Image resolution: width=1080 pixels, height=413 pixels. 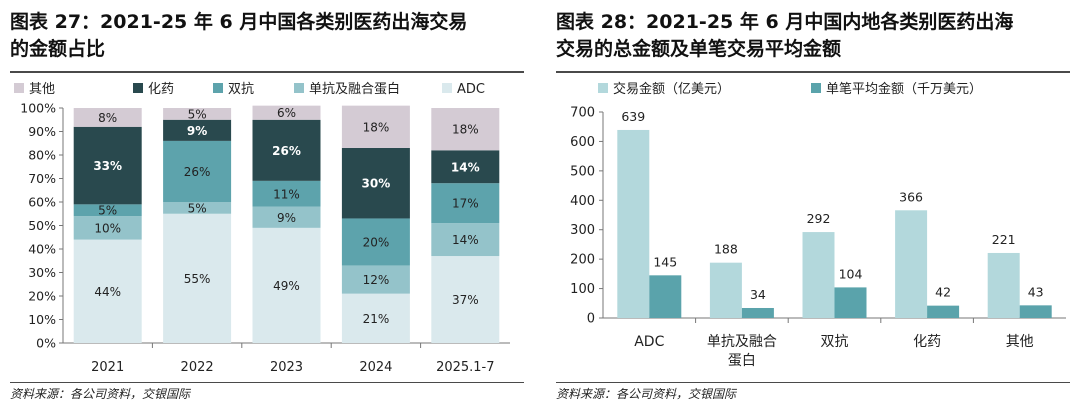 I want to click on y-tick-label: 40%, so click(x=42, y=249).